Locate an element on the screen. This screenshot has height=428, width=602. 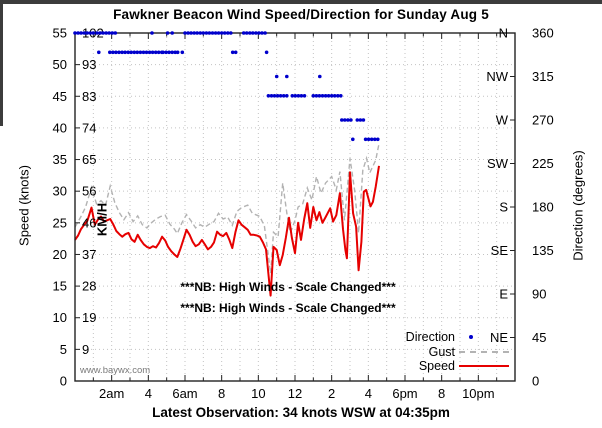
watermark-url: www.baywx.com is located at coordinates (115, 370).